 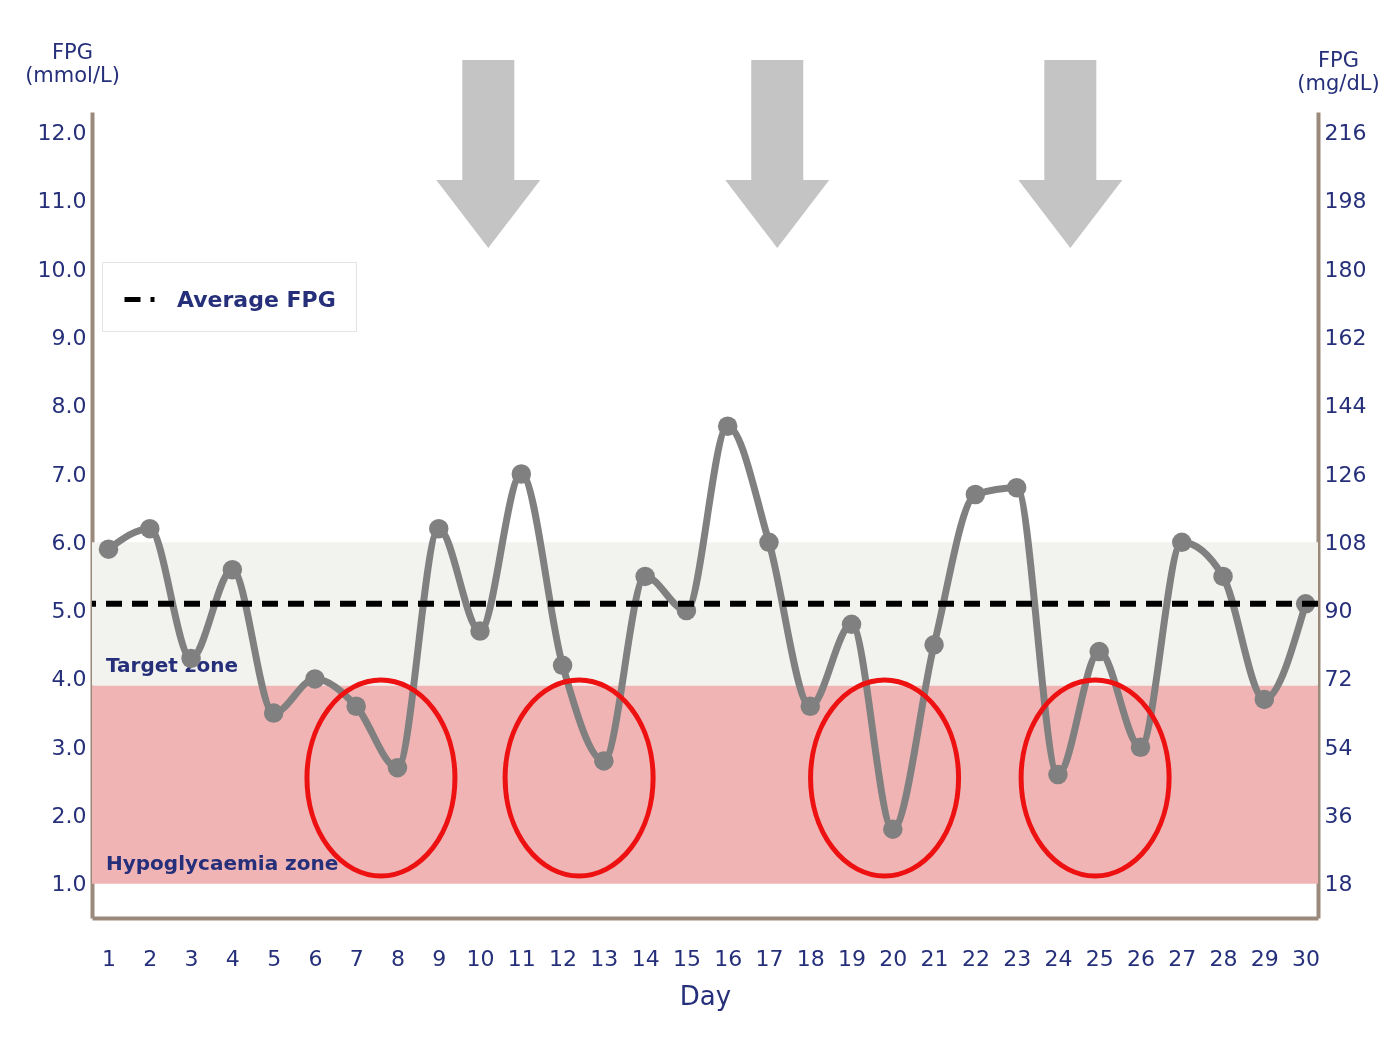 What do you see at coordinates (256, 299) in the screenshot?
I see `legend-label: Average FPG` at bounding box center [256, 299].